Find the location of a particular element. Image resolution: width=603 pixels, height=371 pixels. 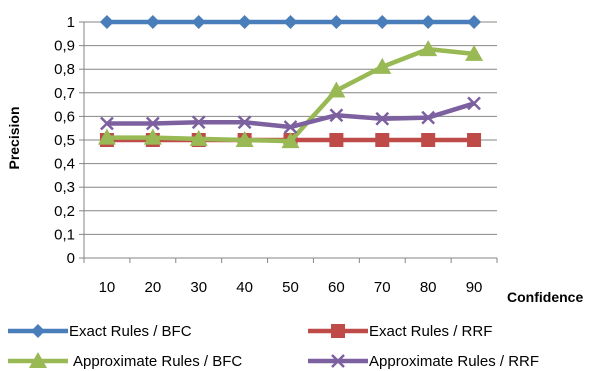

y-tick-label: 0,9 is located at coordinates (64, 46).